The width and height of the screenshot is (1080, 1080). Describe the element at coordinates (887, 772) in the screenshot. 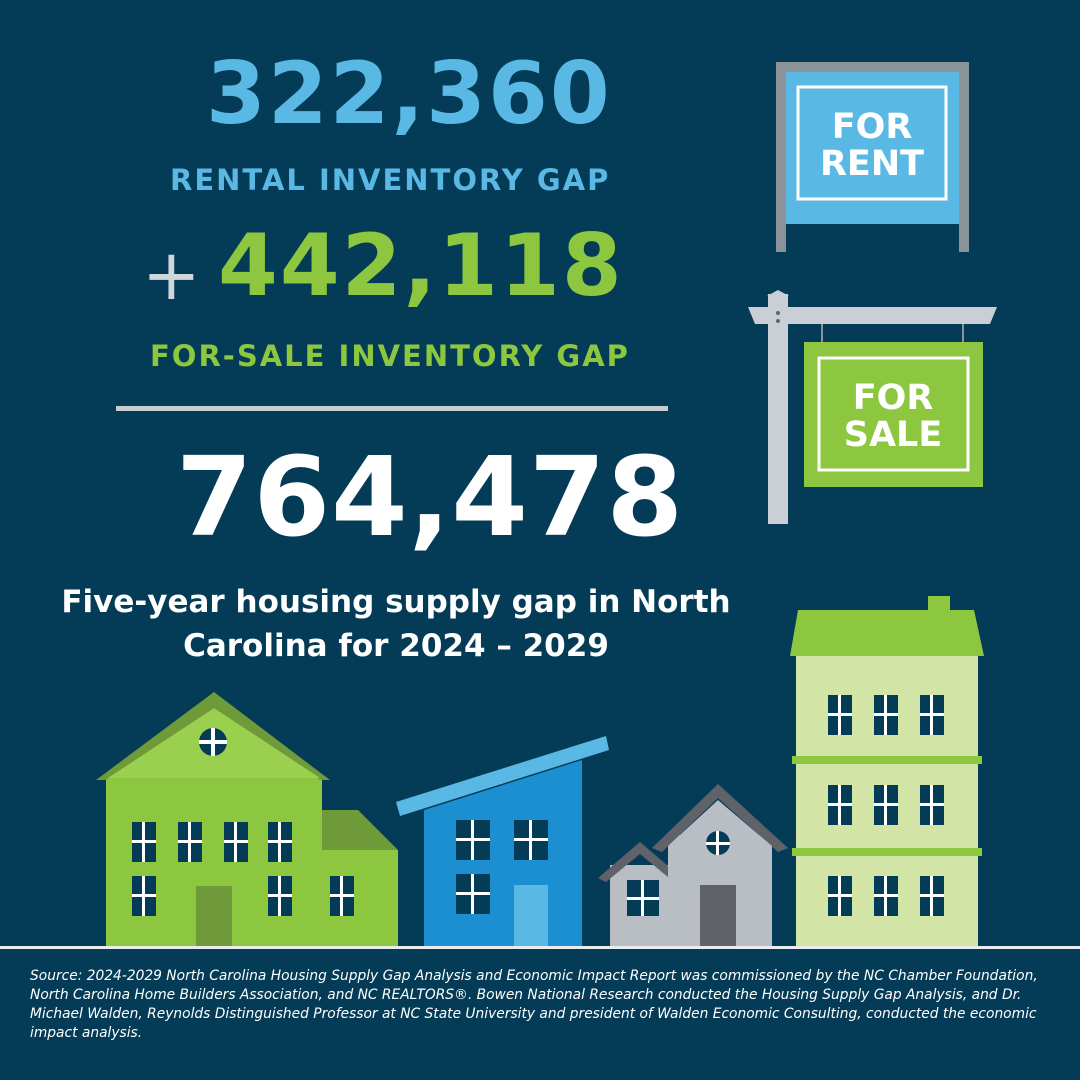

I see `apartment-building-icon` at that location.